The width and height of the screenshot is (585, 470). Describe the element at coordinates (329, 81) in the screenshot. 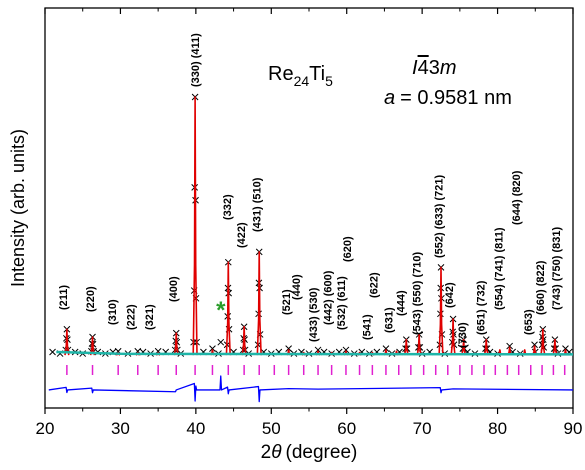

I see `formula-subscript: 5` at that location.